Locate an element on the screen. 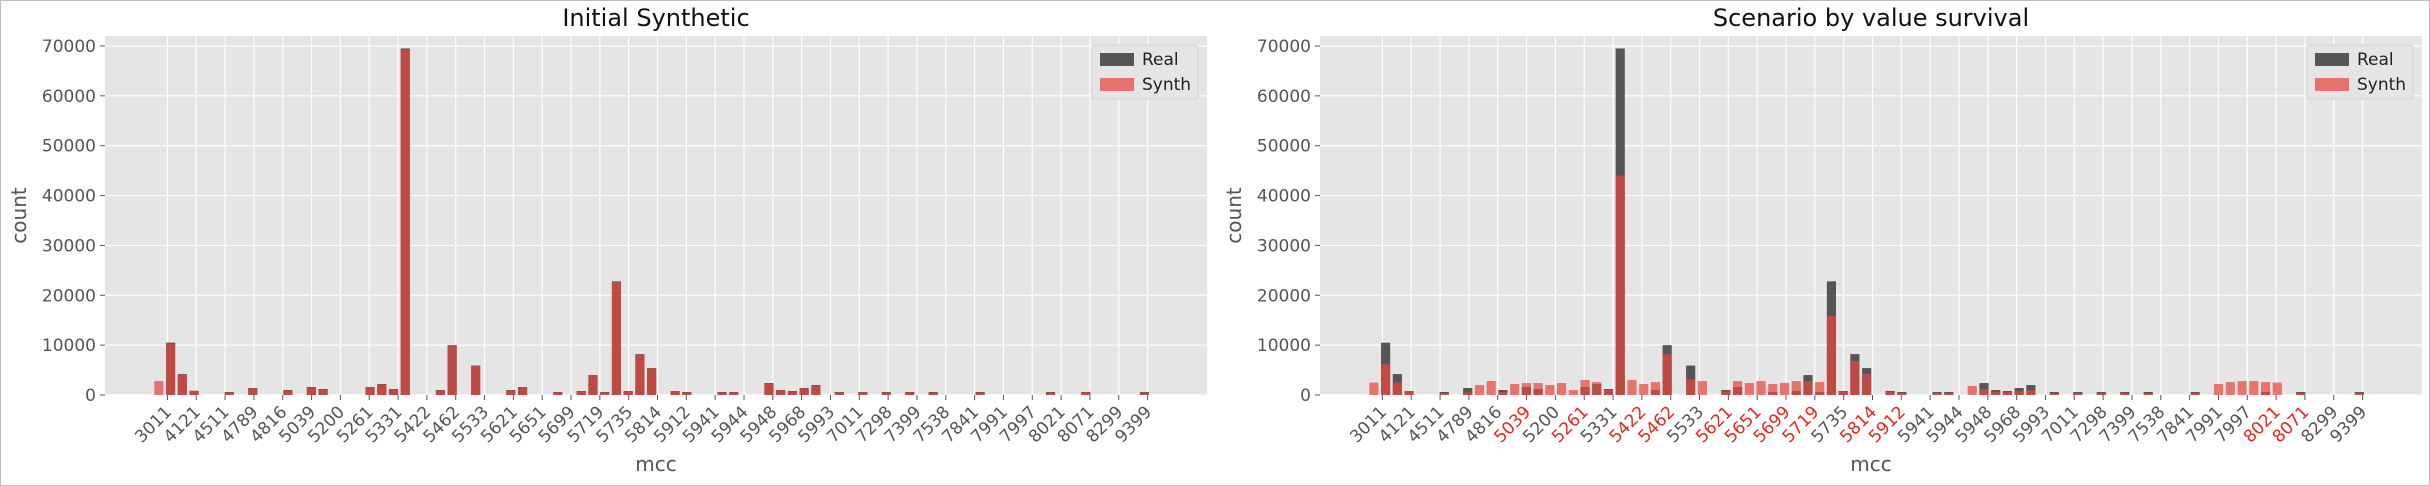  chart-title: Initial Synthetic is located at coordinates (655, 18).